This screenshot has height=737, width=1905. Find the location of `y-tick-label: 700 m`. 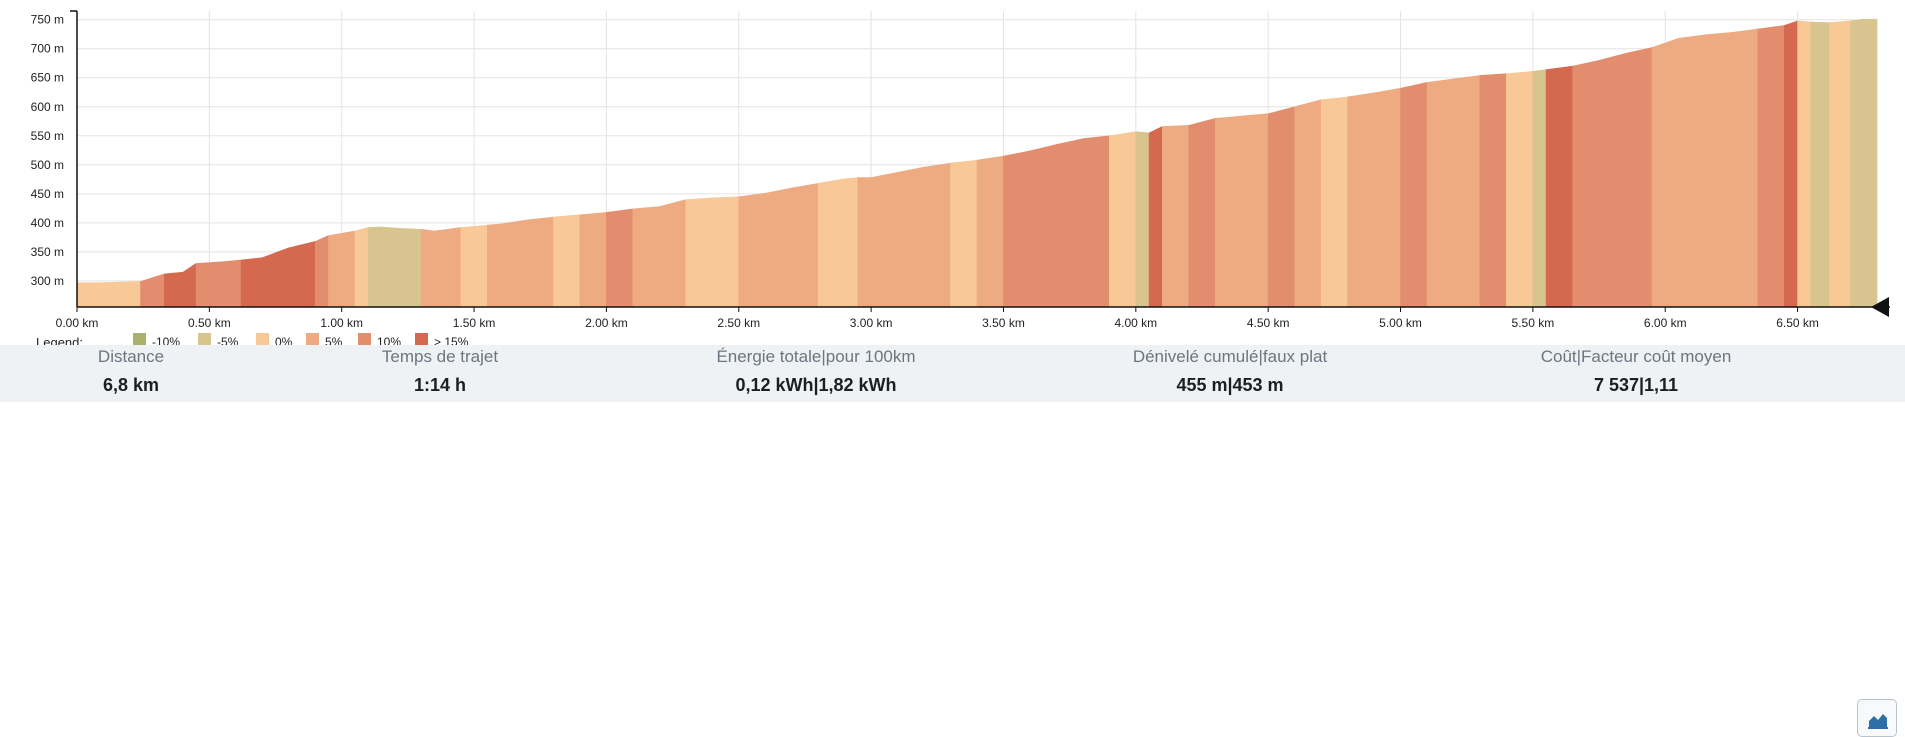

y-tick-label: 700 m is located at coordinates (47, 49).